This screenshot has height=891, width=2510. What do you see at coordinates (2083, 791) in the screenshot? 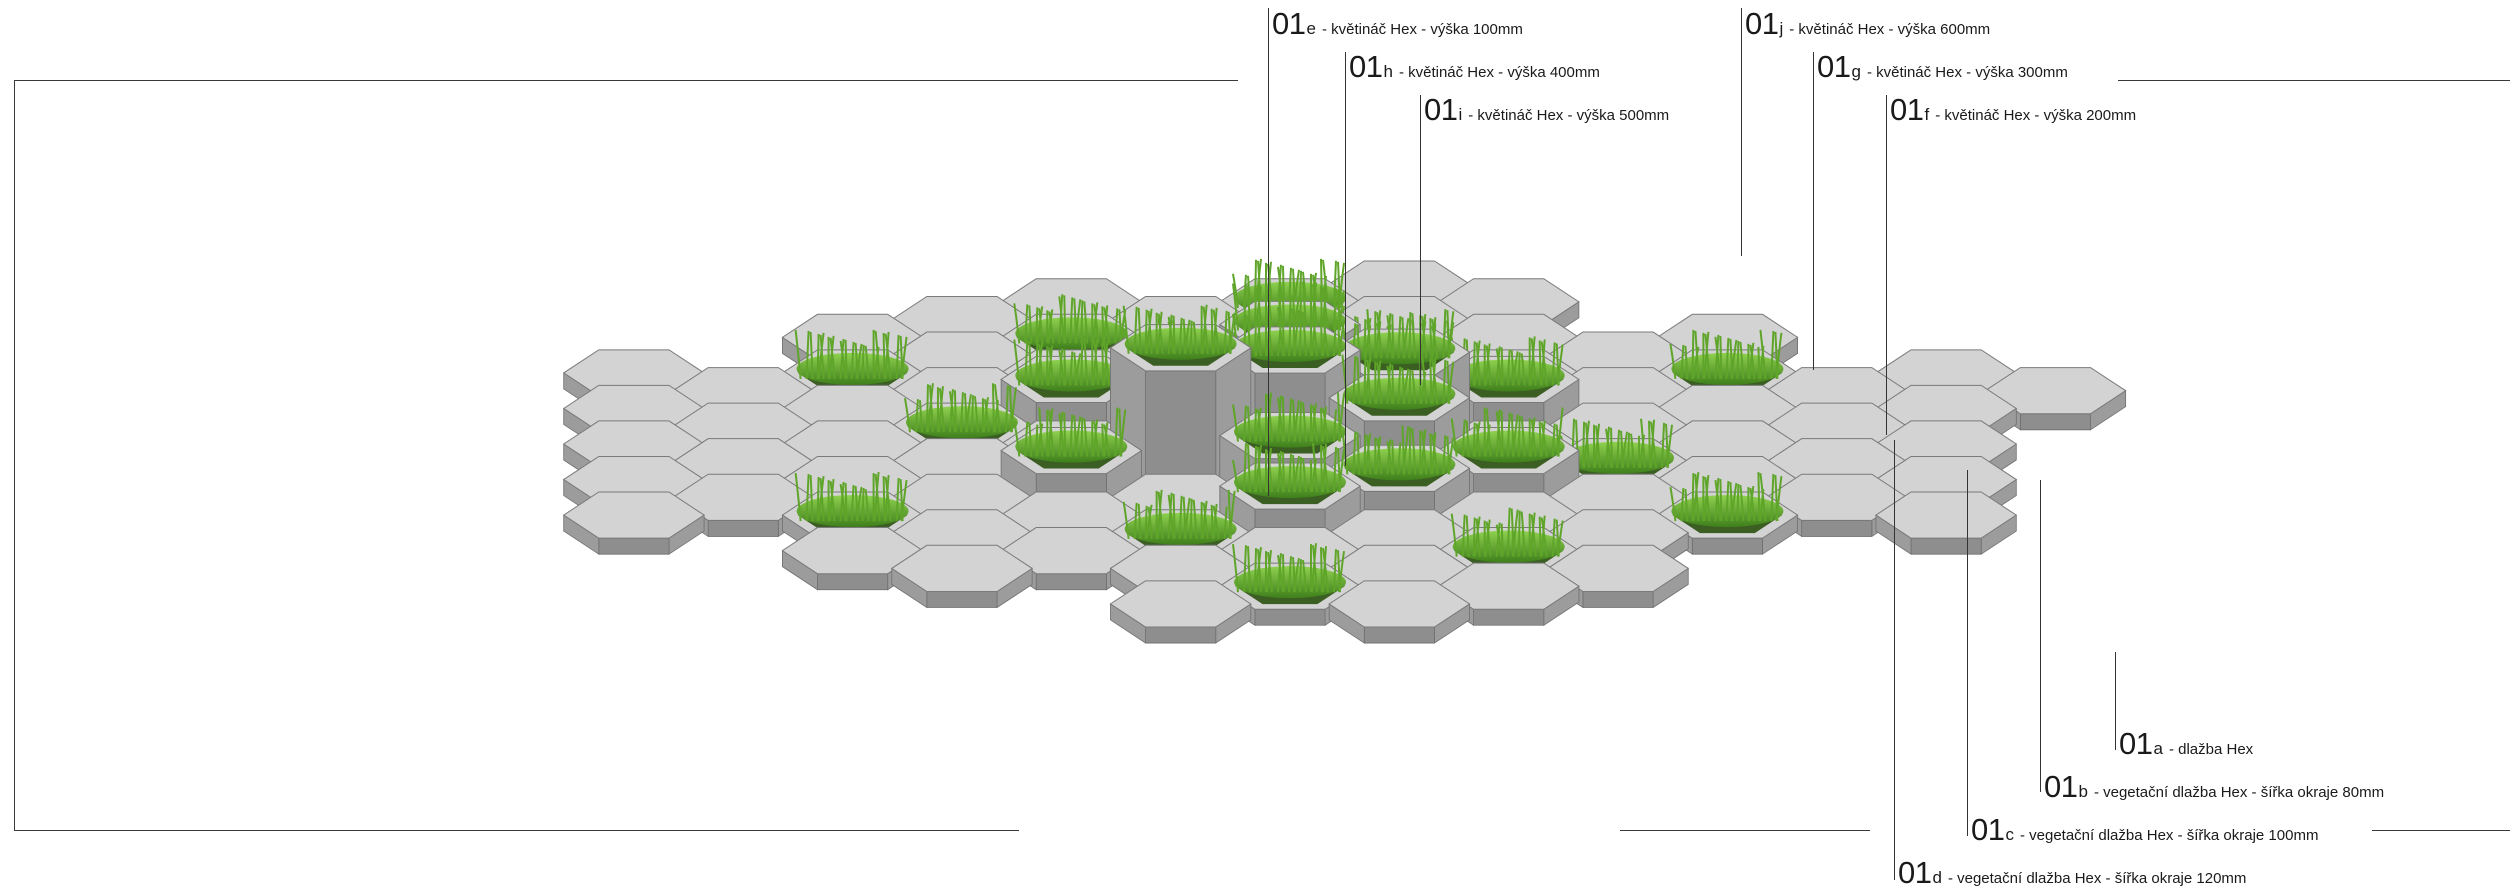
I see `label-01b-letter: b` at bounding box center [2083, 791].